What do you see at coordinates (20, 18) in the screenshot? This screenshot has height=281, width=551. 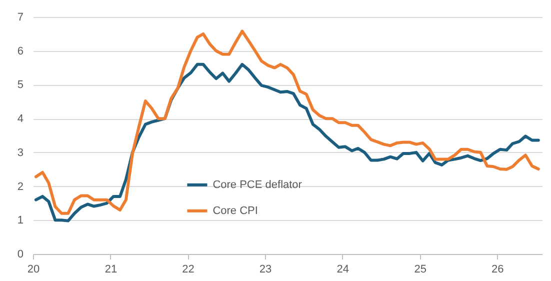 I see `y-tick-label: 7` at bounding box center [20, 18].